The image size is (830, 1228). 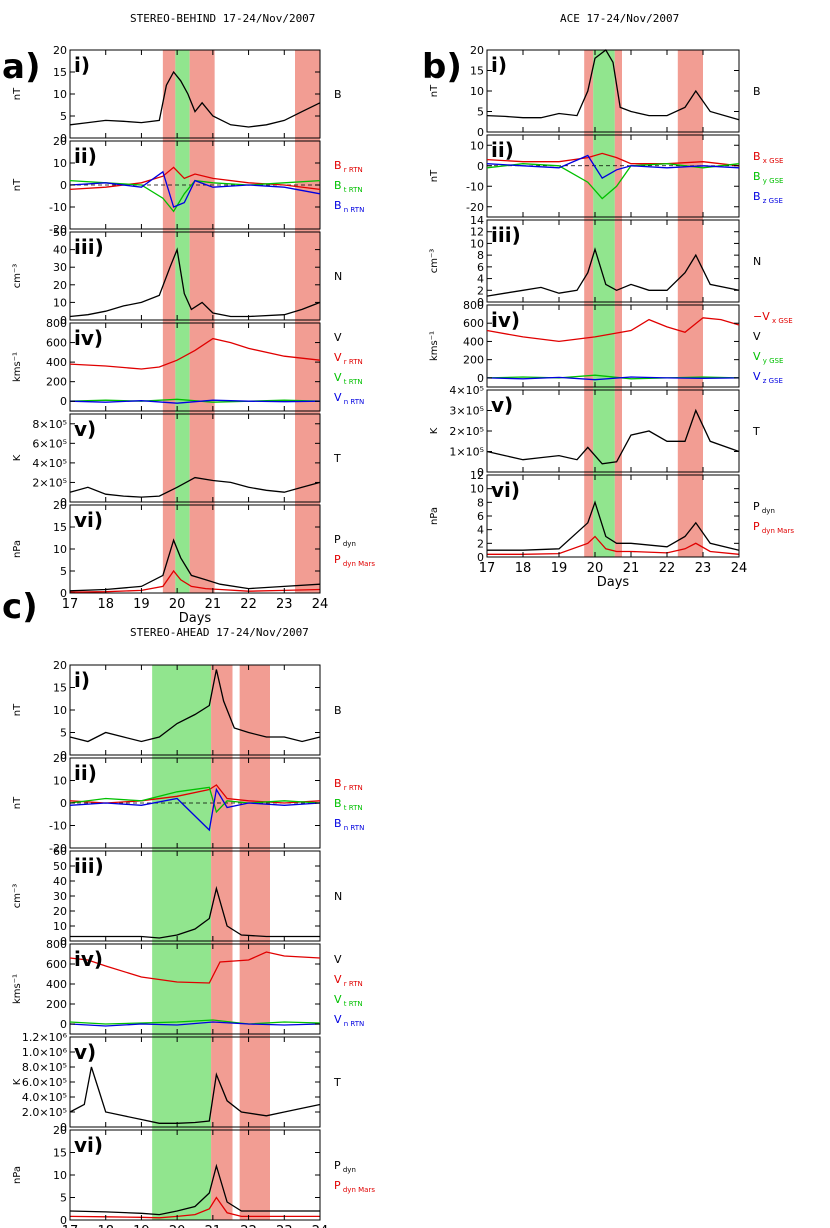 I want to click on legend-entry: V y GSE, so click(x=768, y=357).